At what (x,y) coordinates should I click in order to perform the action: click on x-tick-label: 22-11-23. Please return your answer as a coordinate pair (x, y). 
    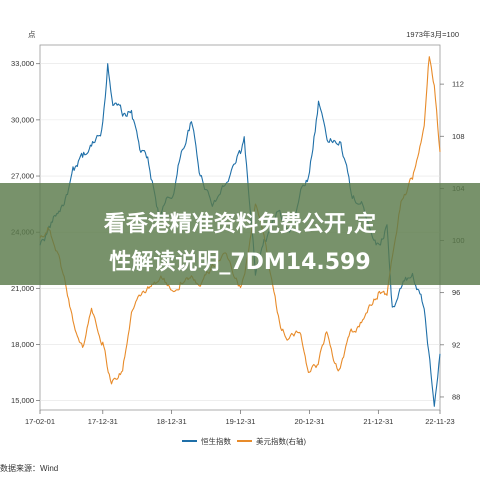
    Looking at the image, I should click on (439, 421).